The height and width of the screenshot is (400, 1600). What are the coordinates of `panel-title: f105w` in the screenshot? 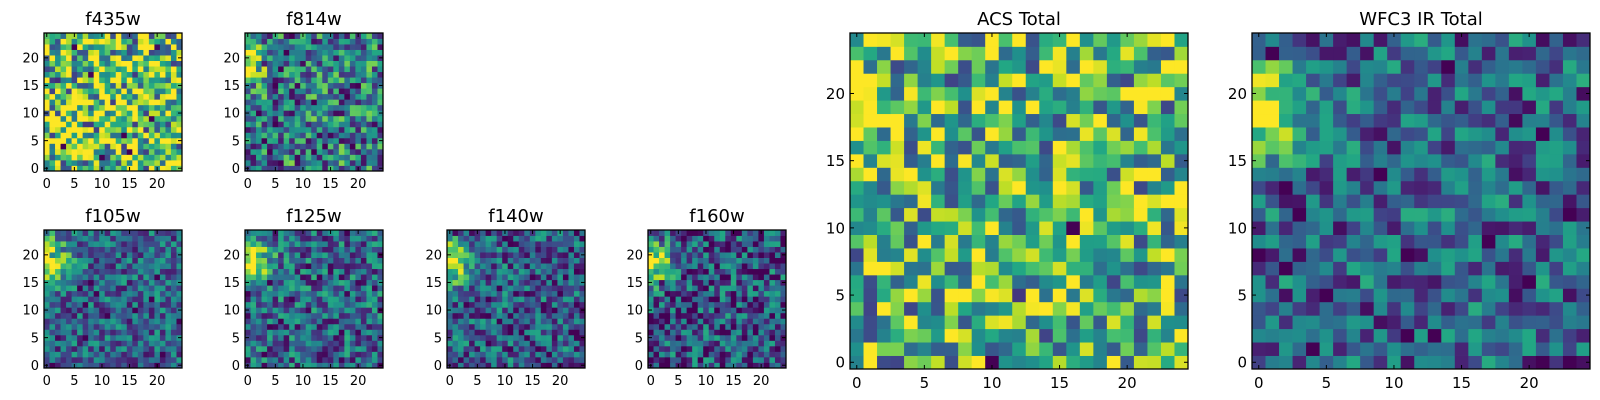 It's located at (112, 216).